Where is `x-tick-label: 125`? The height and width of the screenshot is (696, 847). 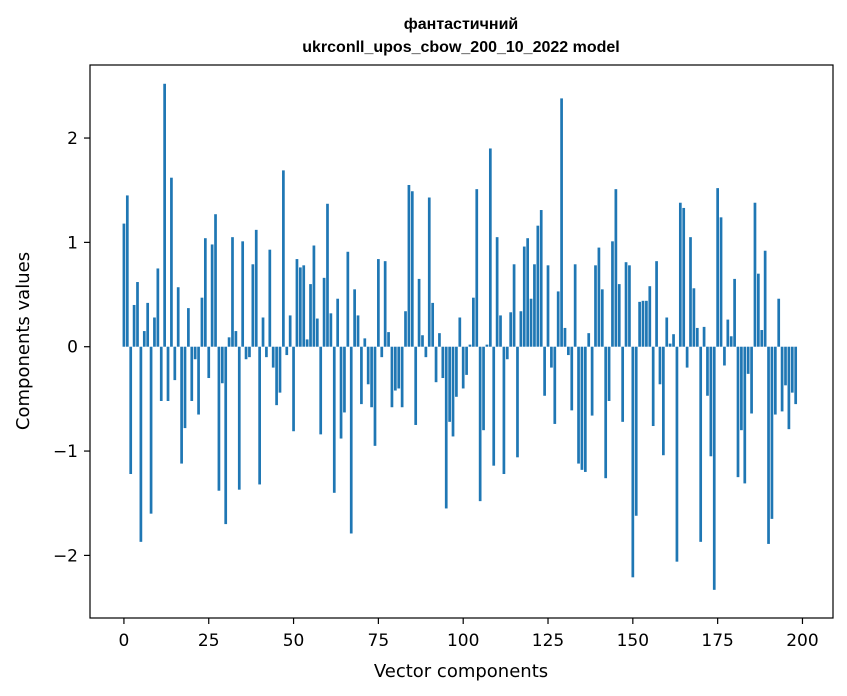 x-tick-label: 125 is located at coordinates (548, 641).